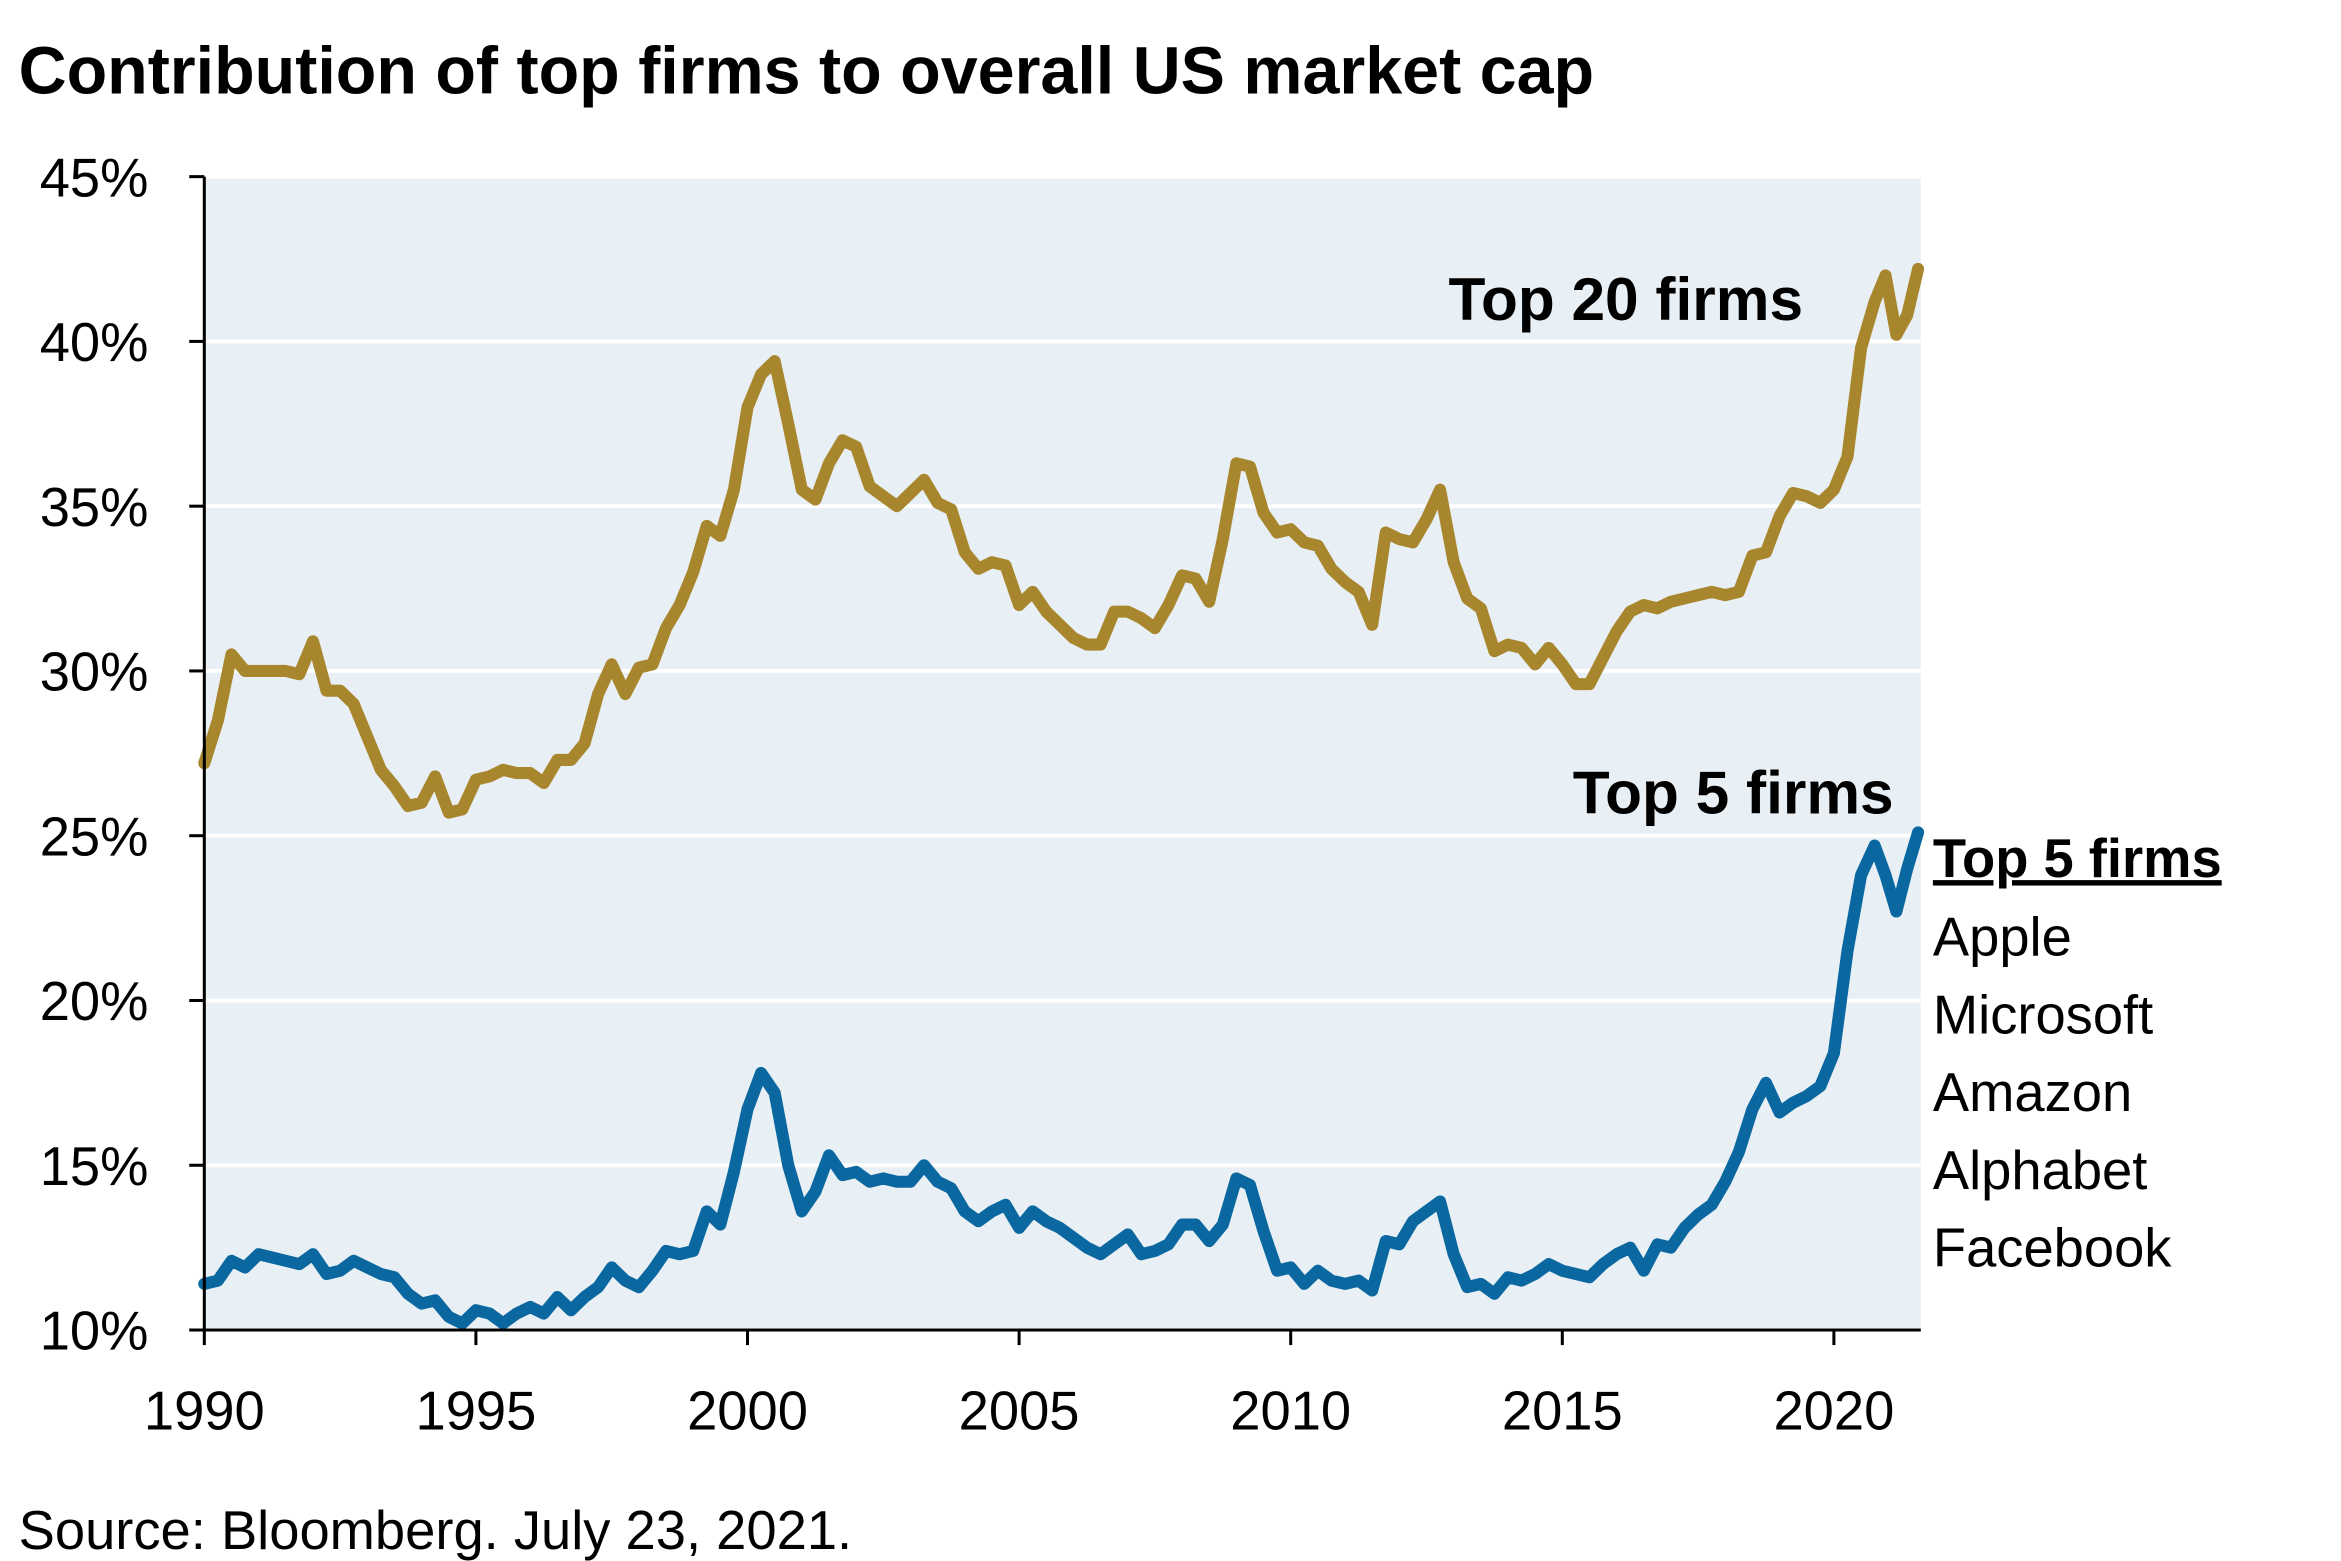  Describe the element at coordinates (2040, 1170) in the screenshot. I see `legend-item: Alphabet` at that location.